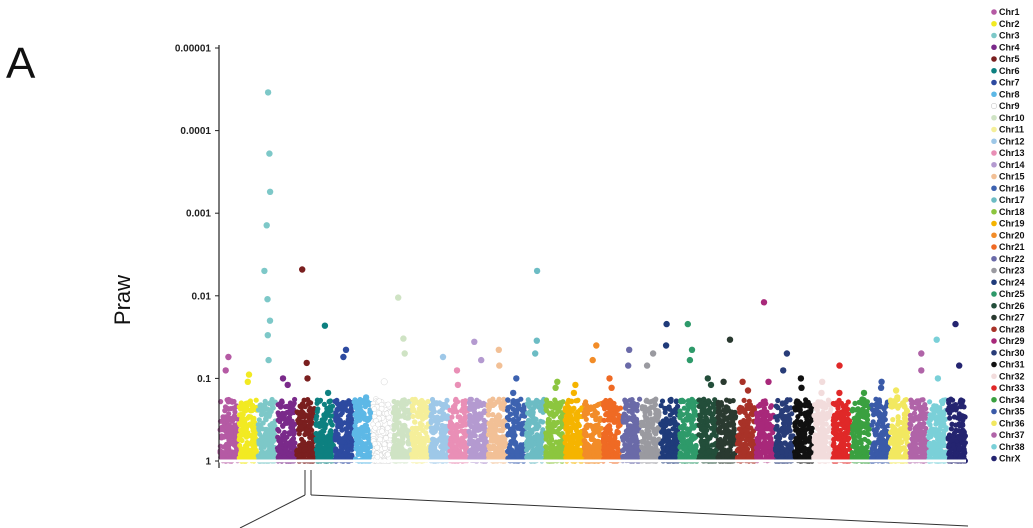 The height and width of the screenshot is (528, 1033). What do you see at coordinates (21, 63) in the screenshot?
I see `panel-label: A` at bounding box center [21, 63].